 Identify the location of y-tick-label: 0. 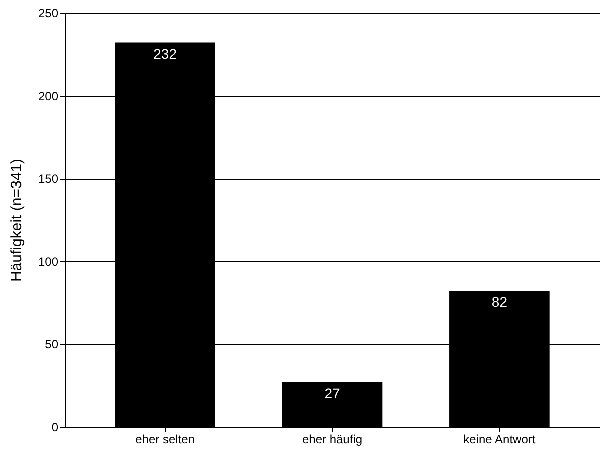
(55, 427).